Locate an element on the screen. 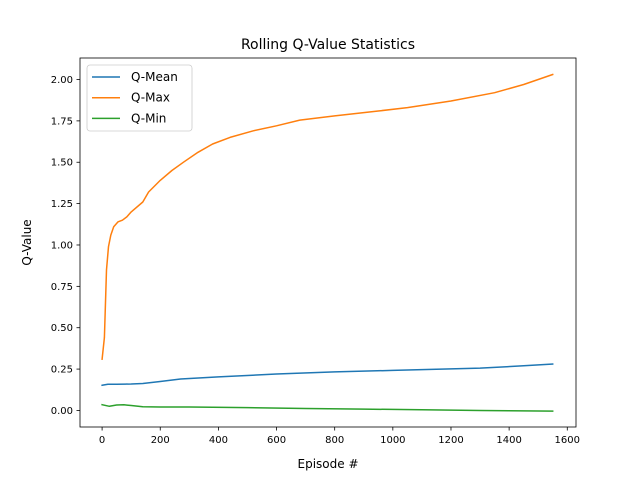 This screenshot has height=480, width=640. x-tick-label: 1400 is located at coordinates (508, 440).